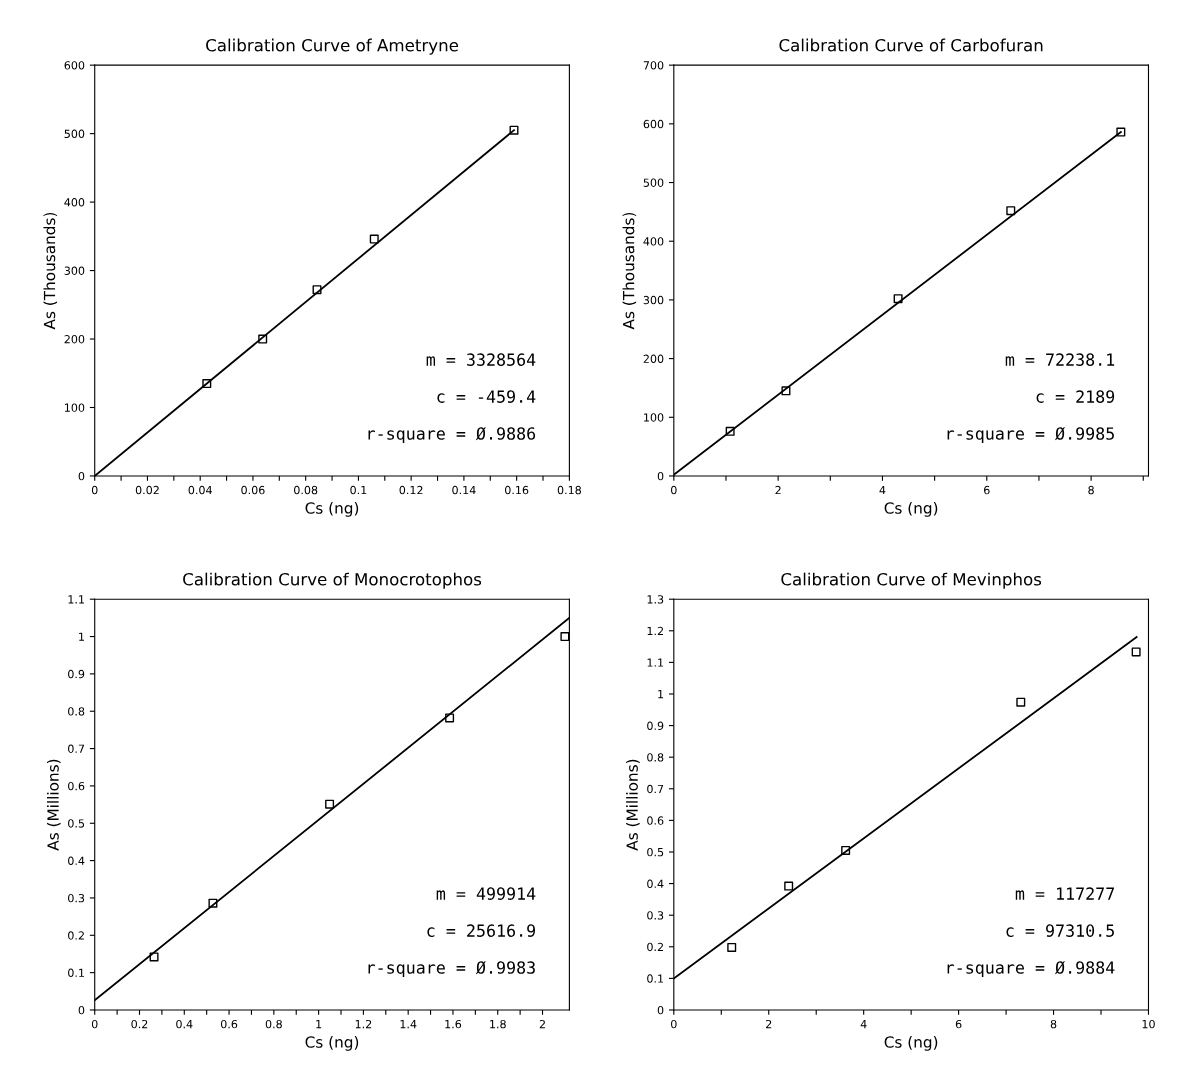 The image size is (1184, 1086). I want to click on x-tick-label: 6, so click(958, 1024).